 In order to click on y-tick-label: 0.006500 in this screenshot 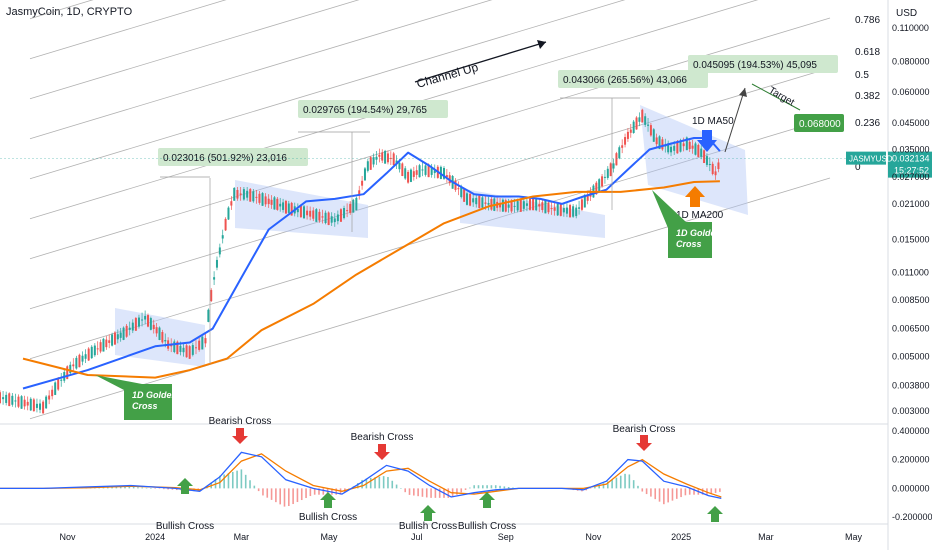, I will do `click(911, 329)`.